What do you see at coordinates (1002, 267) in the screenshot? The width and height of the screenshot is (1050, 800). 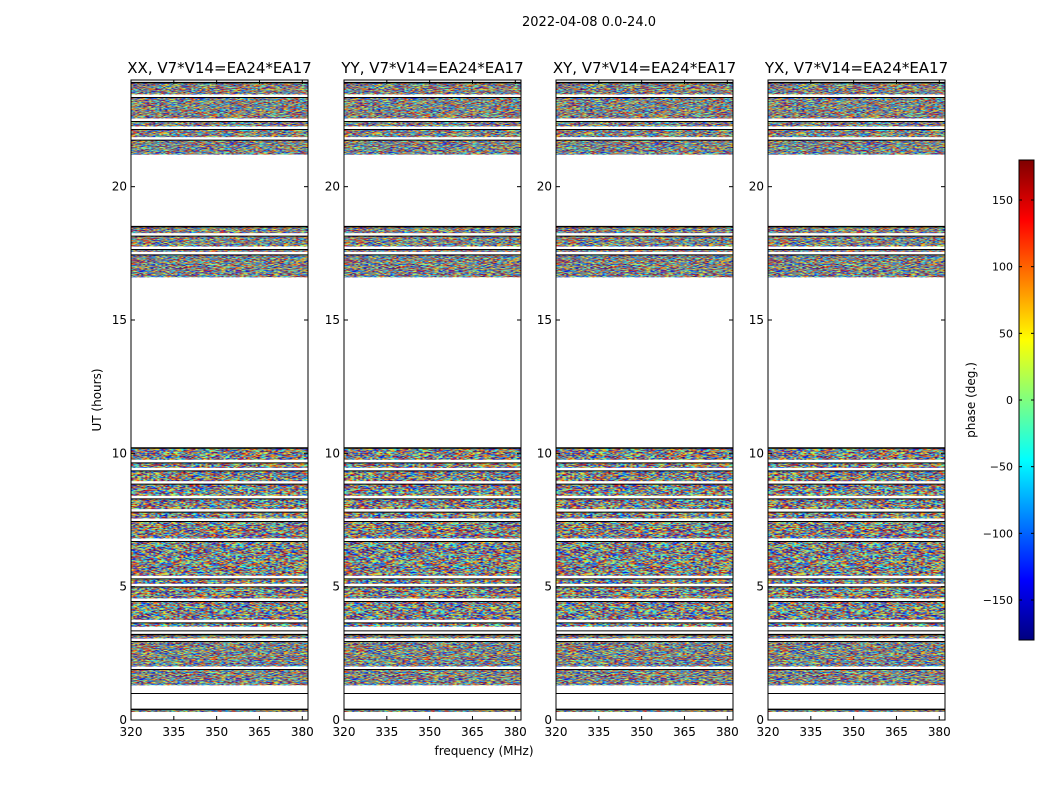 I see `colorbar-tick-label: 100` at bounding box center [1002, 267].